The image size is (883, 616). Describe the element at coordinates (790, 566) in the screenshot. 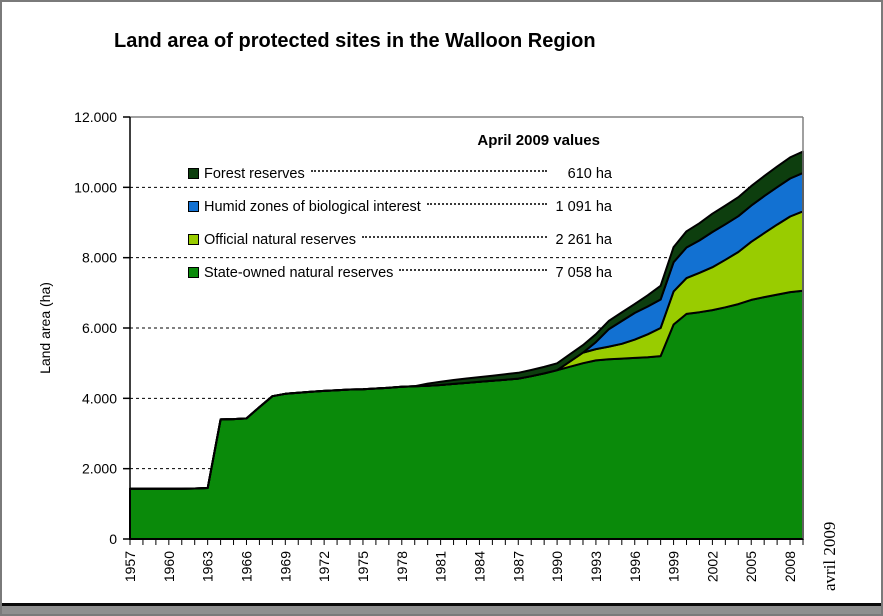

I see `x-tick-label: 2008` at that location.